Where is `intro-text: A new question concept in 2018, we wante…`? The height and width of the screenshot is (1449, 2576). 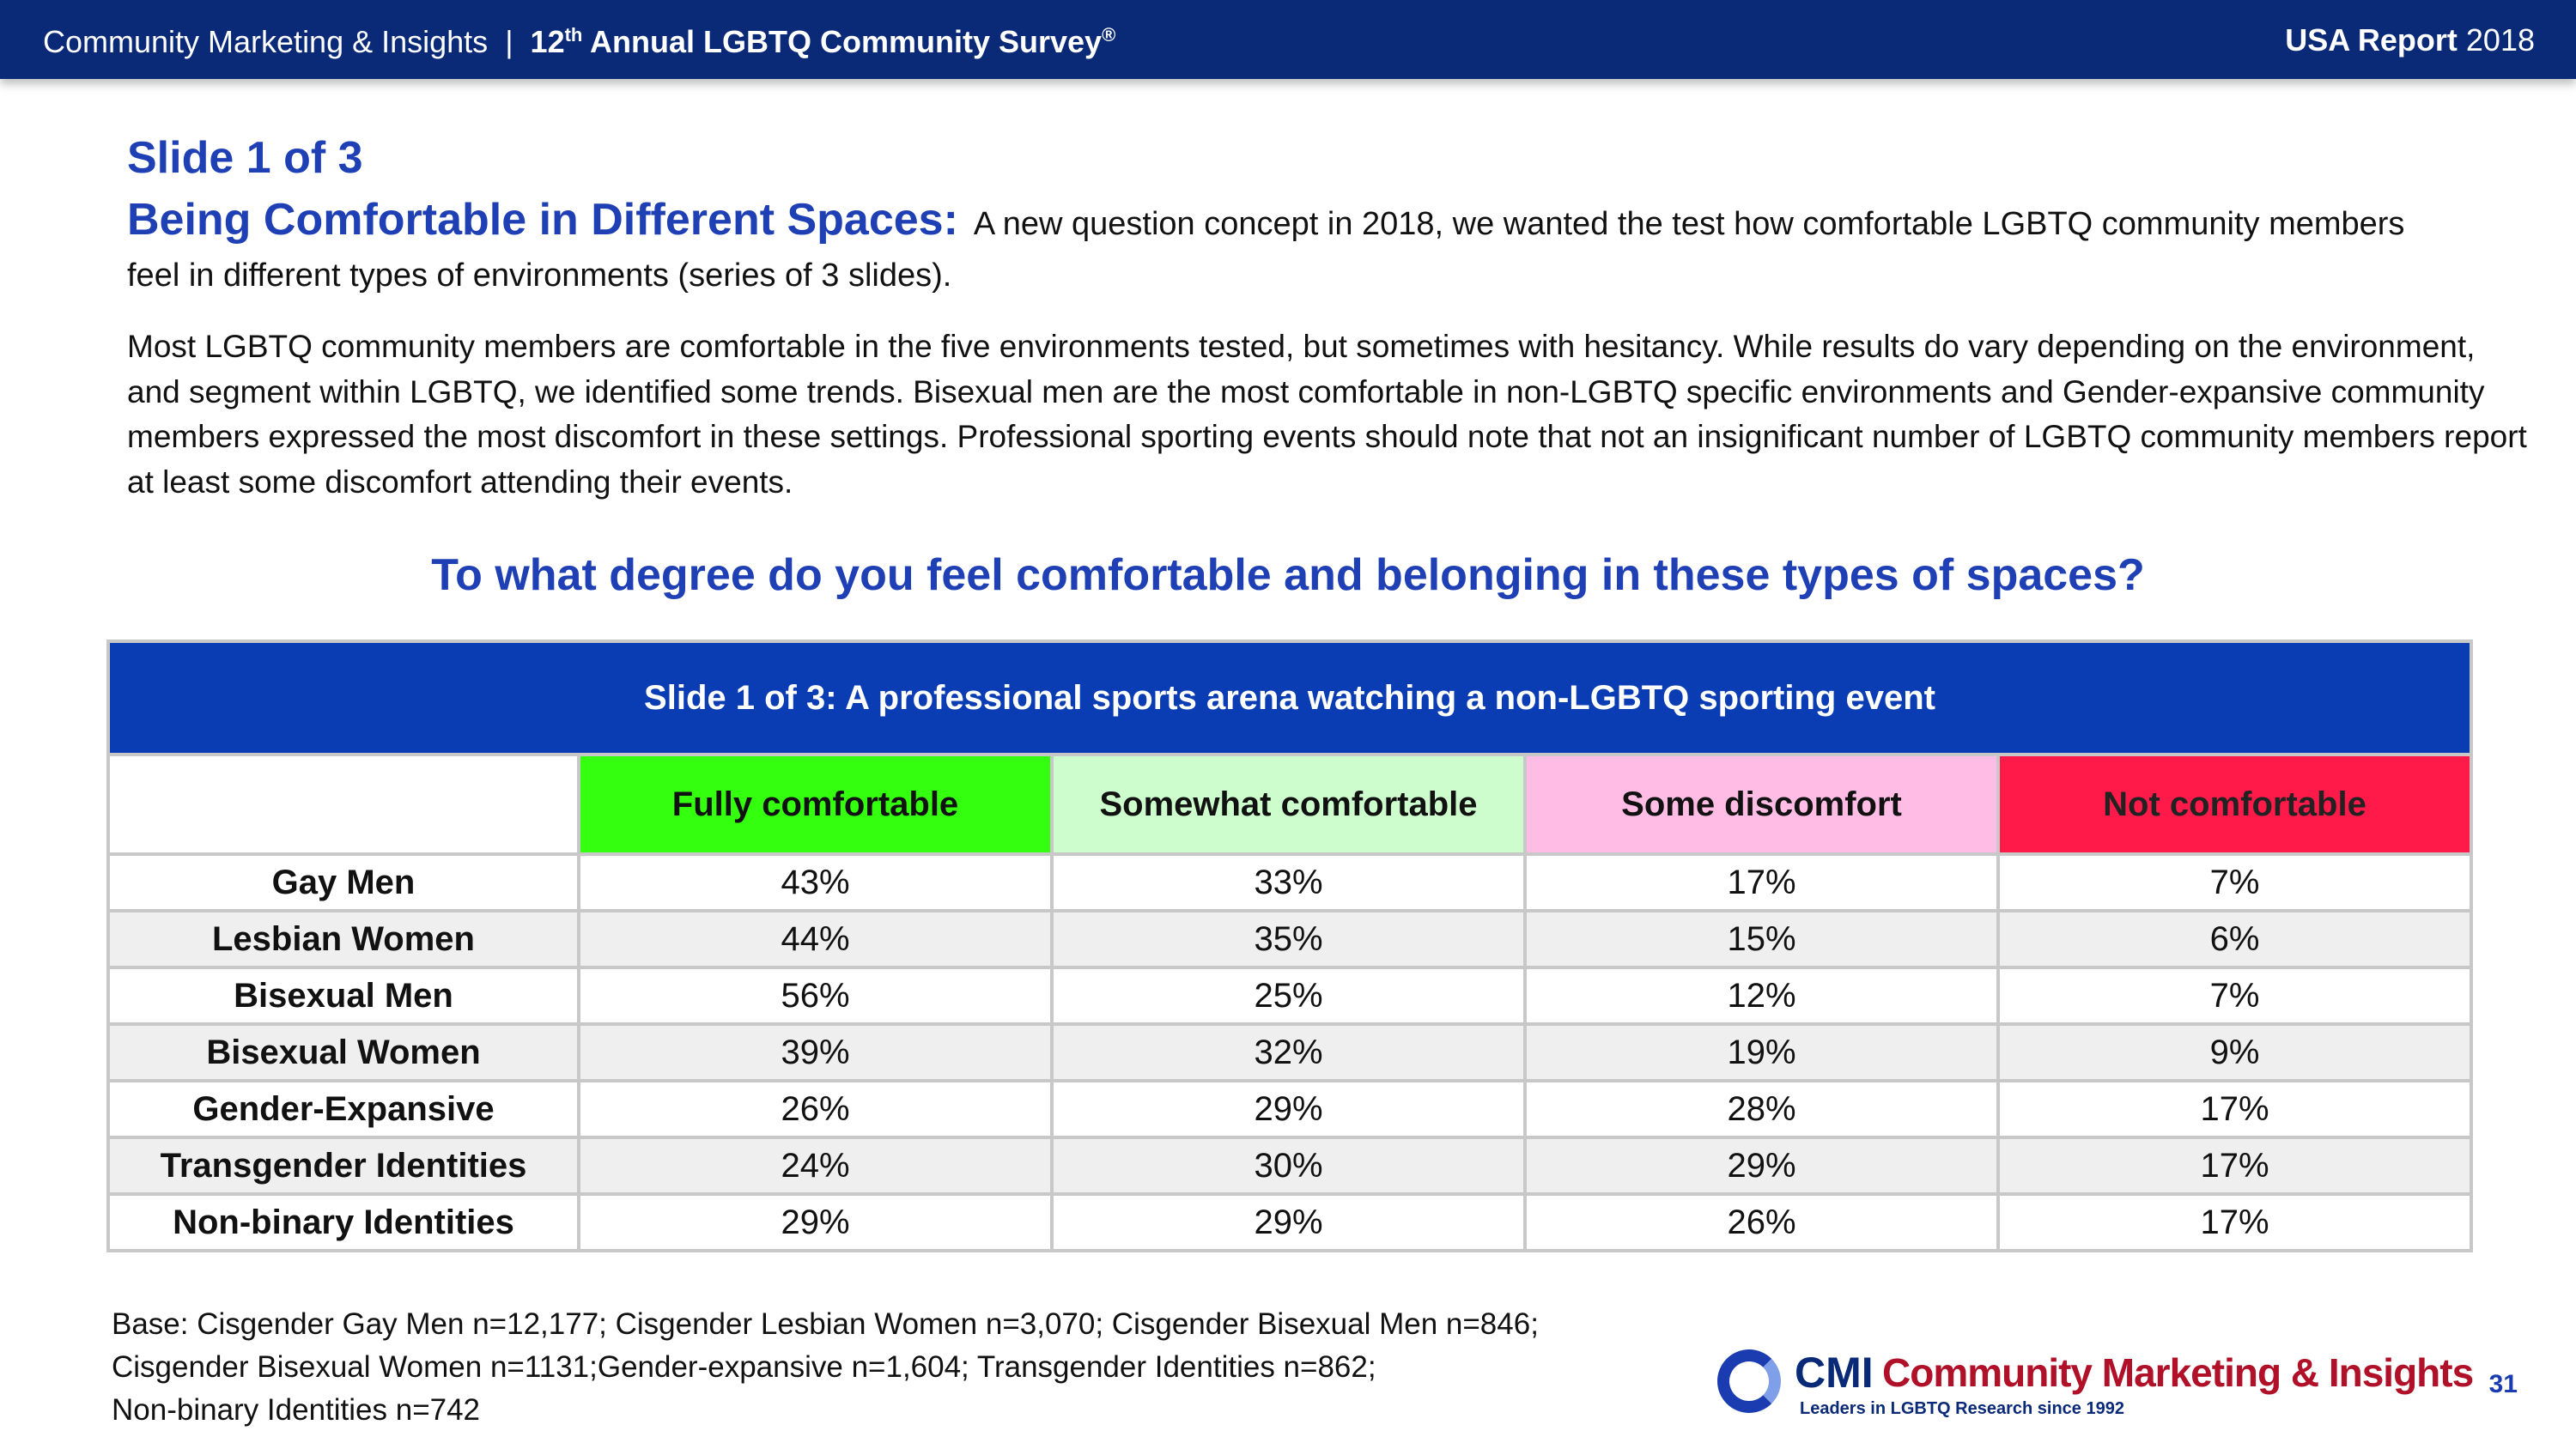 intro-text: A new question concept in 2018, we wante… is located at coordinates (1266, 250).